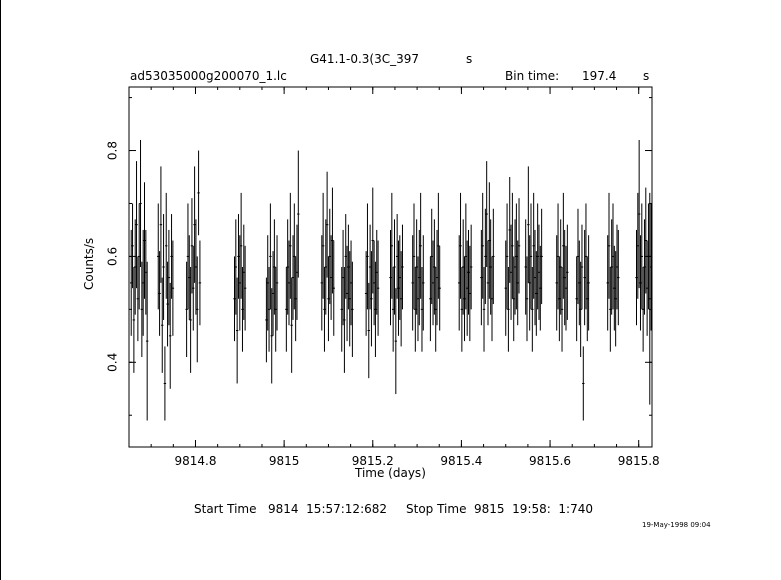  What do you see at coordinates (0, 290) in the screenshot?
I see `left-border-line` at bounding box center [0, 290].